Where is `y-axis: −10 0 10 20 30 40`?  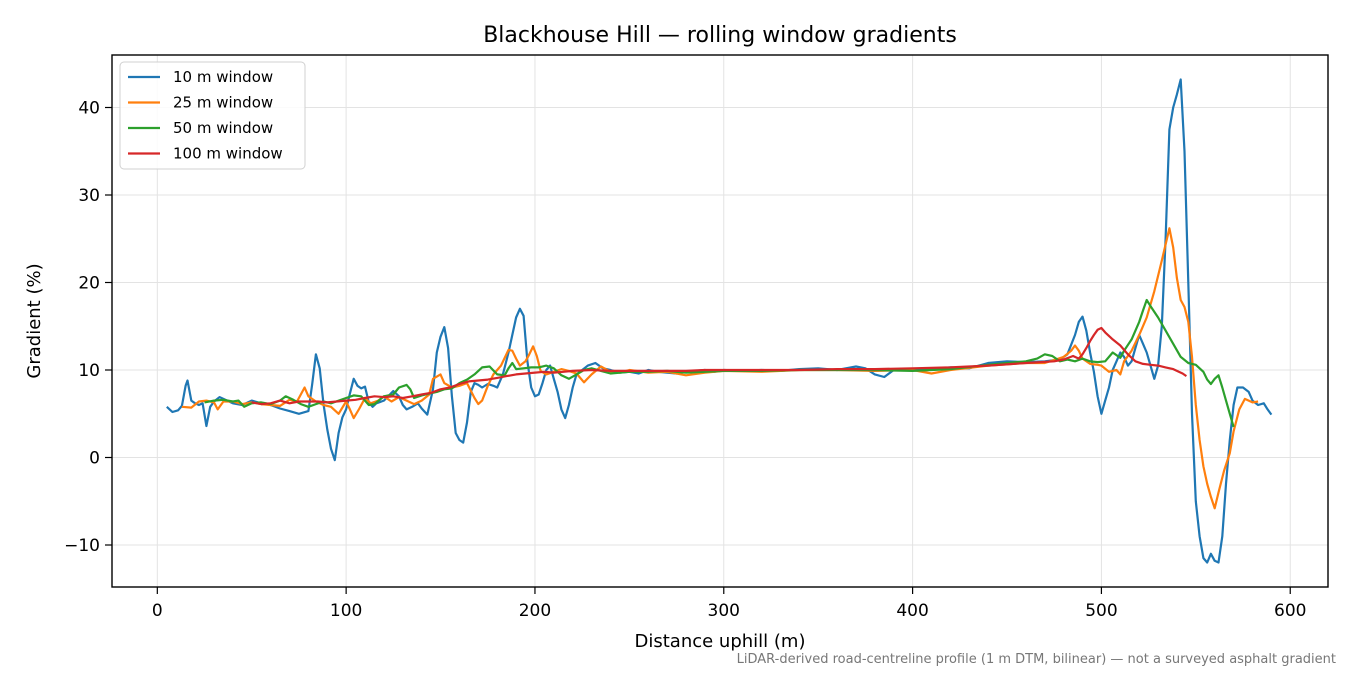
y-axis: −10 0 10 20 30 40 is located at coordinates (88, 327).